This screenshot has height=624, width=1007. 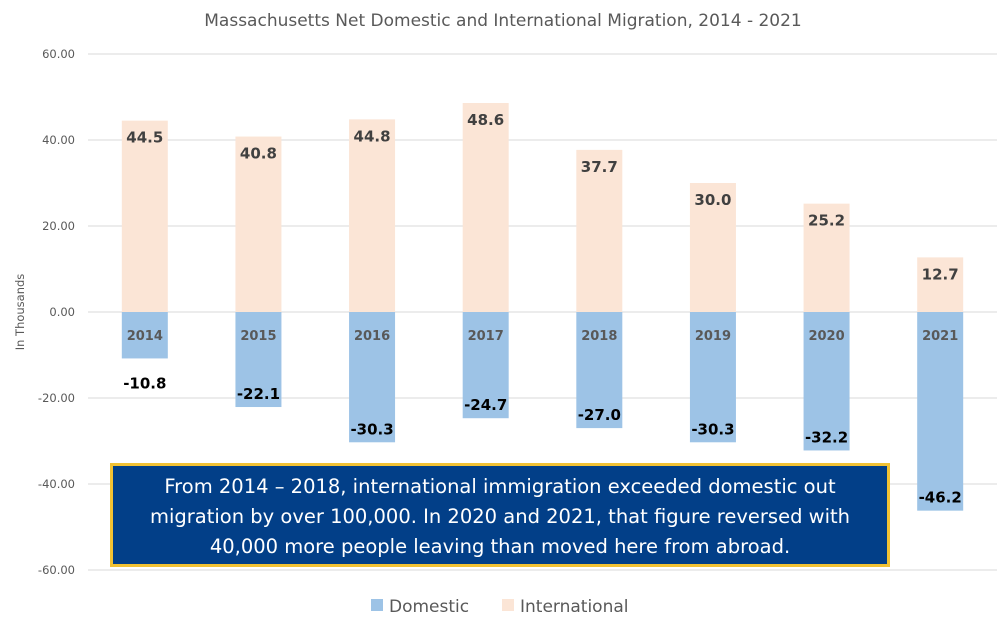 What do you see at coordinates (485, 405) in the screenshot?
I see `data-label-domestic: -24.7` at bounding box center [485, 405].